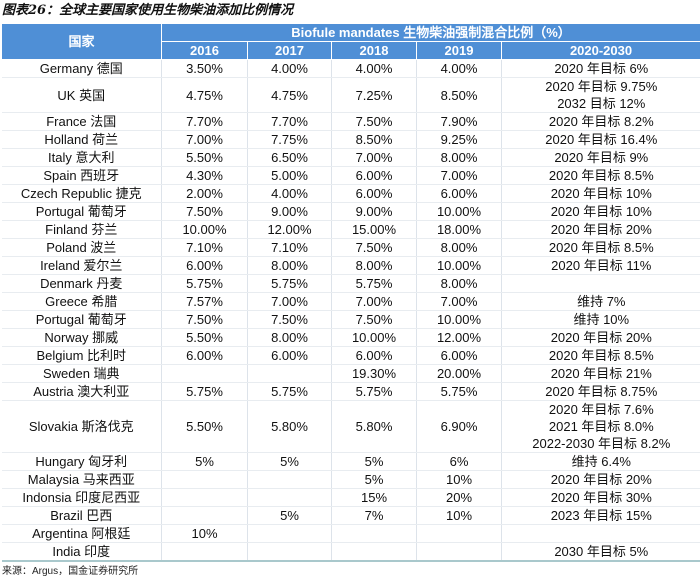  I want to click on target-cell: 2020 年目标 8.75%, so click(600, 391).